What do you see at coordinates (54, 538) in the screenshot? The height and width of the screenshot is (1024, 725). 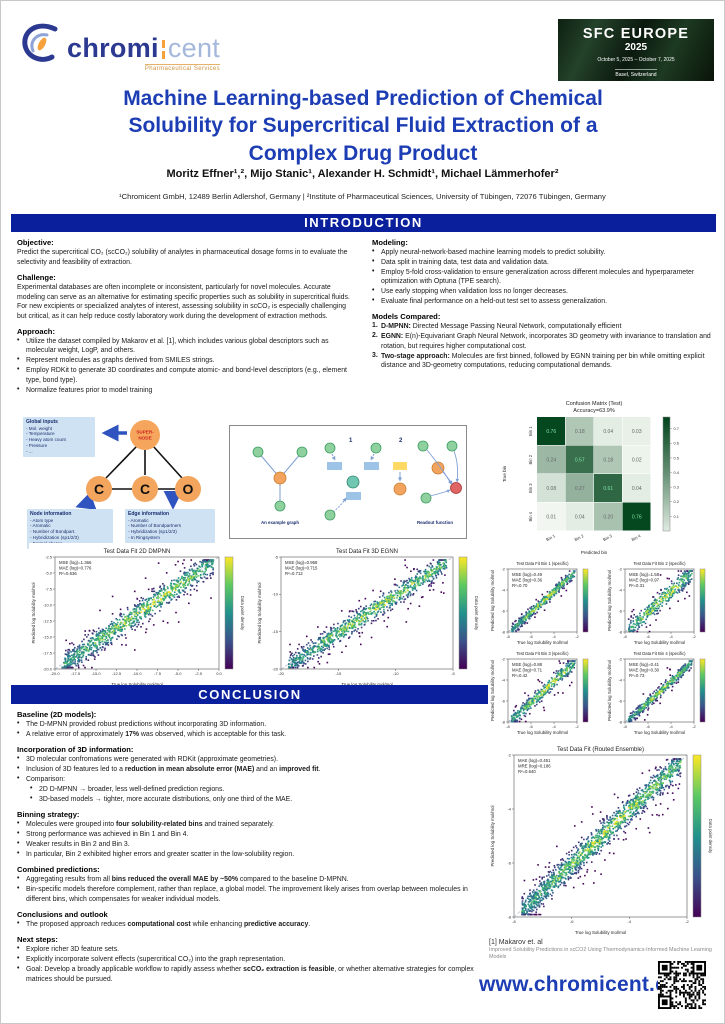 I see `diagram-list-item: - Hybridization (sp1/2/3)` at bounding box center [54, 538].